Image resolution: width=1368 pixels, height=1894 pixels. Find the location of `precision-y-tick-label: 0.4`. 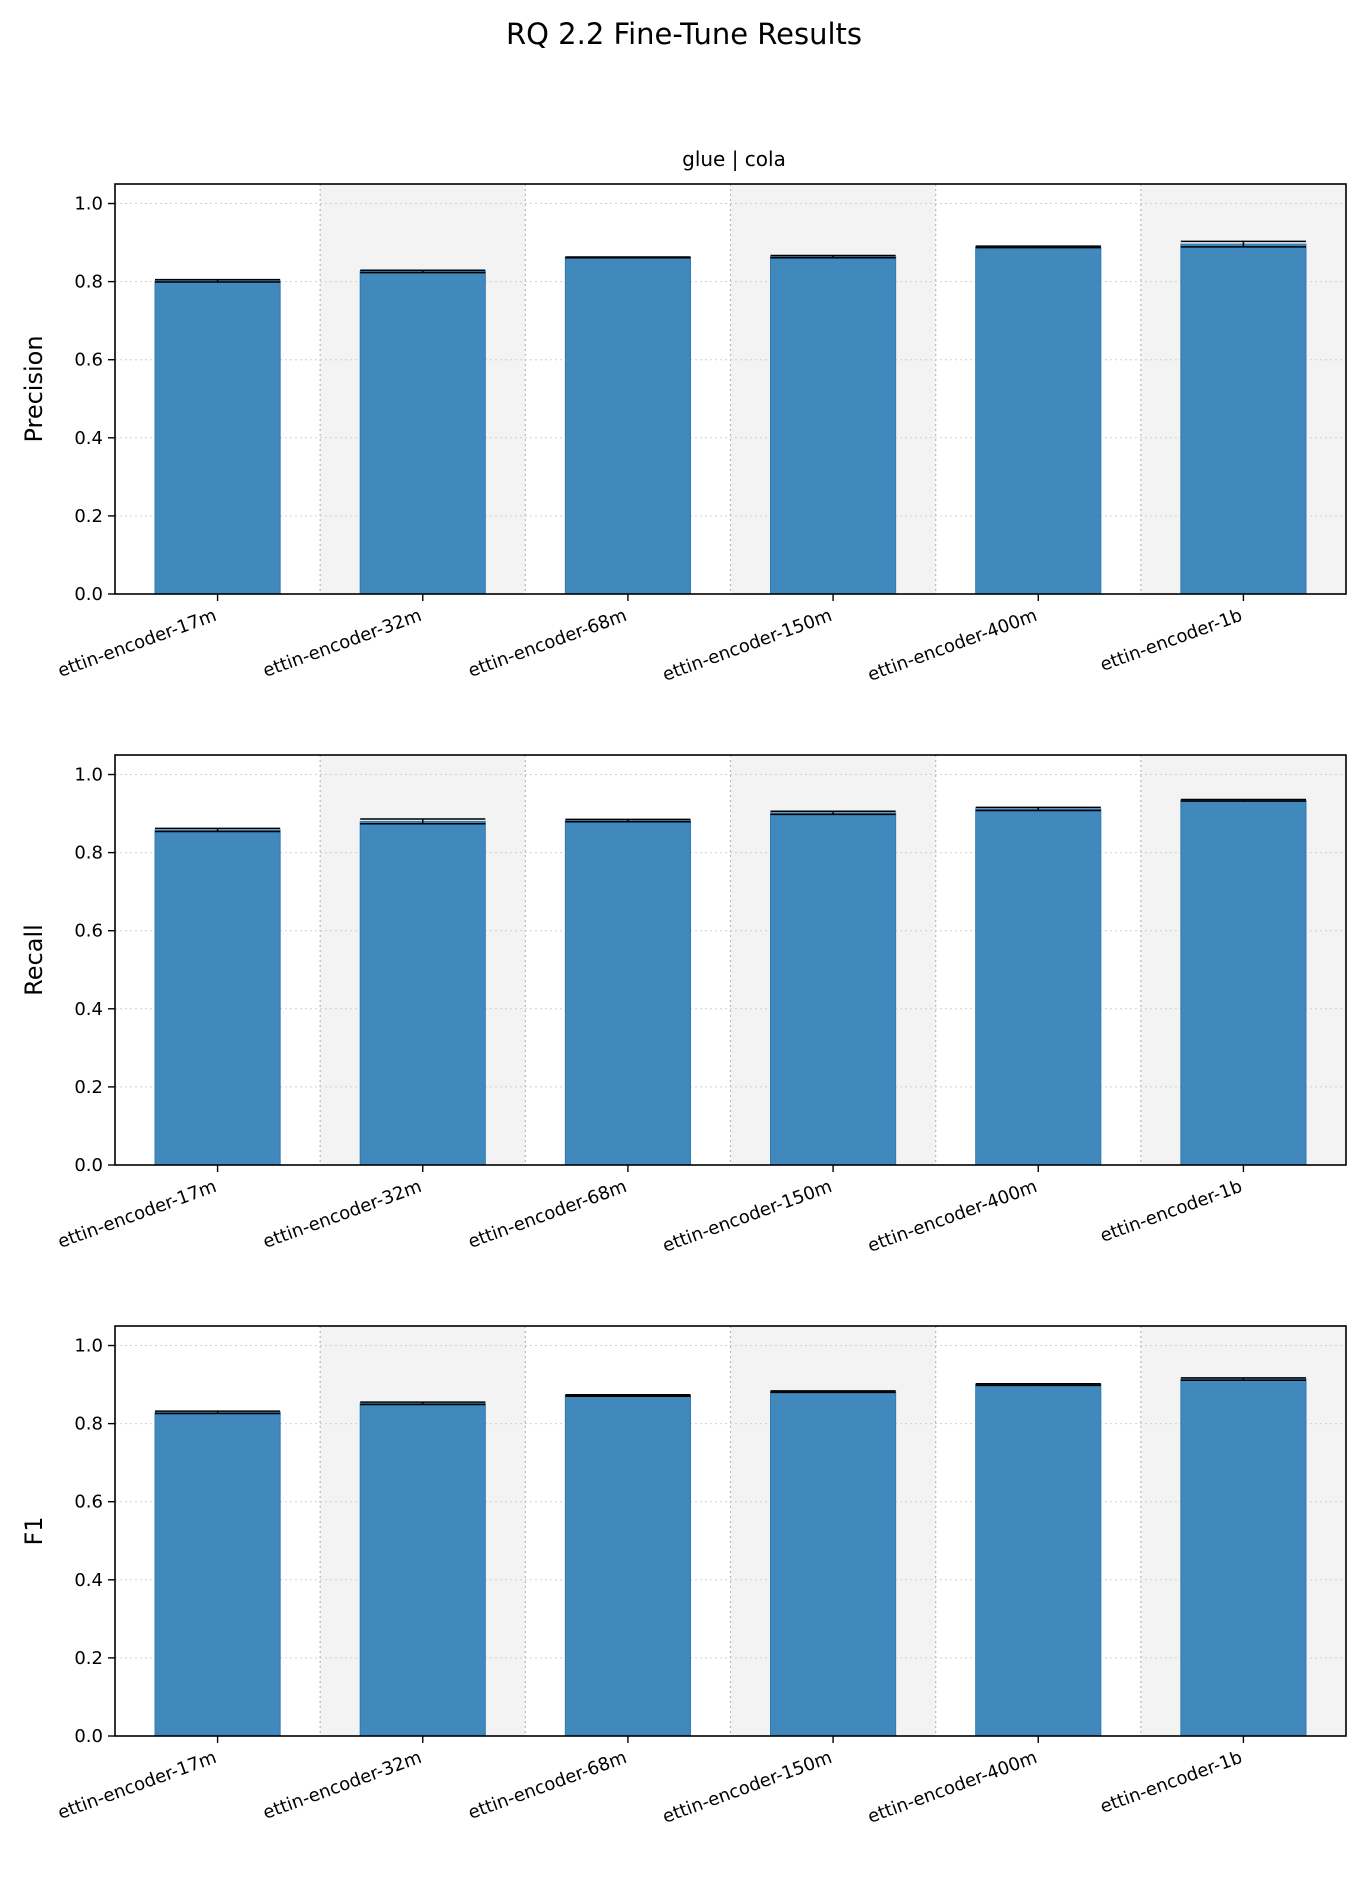

precision-y-tick-label: 0.4 is located at coordinates (88, 438).